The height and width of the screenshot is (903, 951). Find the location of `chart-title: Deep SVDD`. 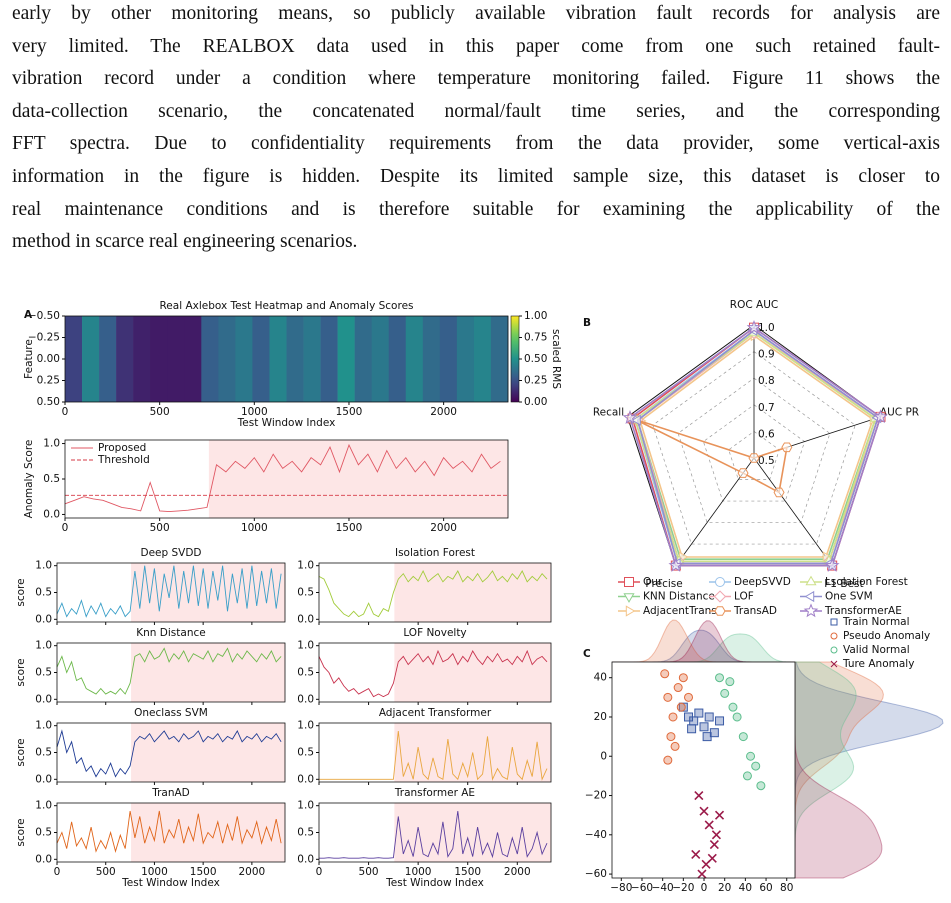

chart-title: Deep SVDD is located at coordinates (170, 553).